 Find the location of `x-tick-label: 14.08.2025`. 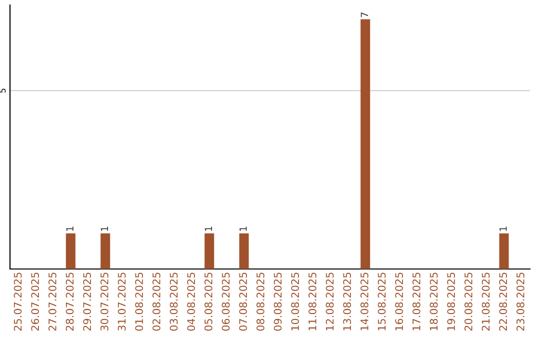

x-tick-label: 14.08.2025 is located at coordinates (364, 301).